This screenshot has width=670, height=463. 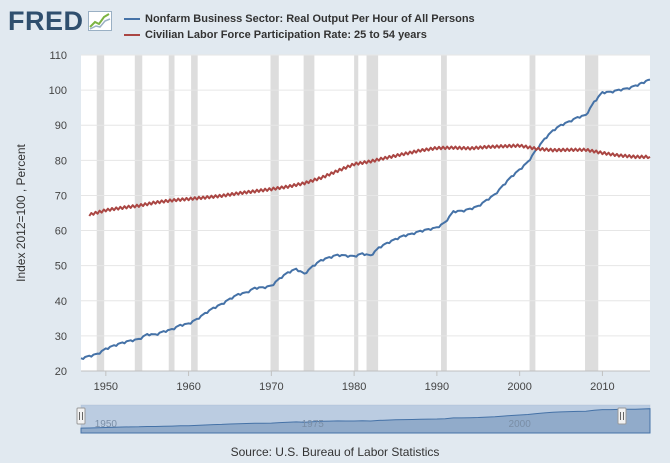 What do you see at coordinates (61, 126) in the screenshot?
I see `y-tick-label: 90` at bounding box center [61, 126].